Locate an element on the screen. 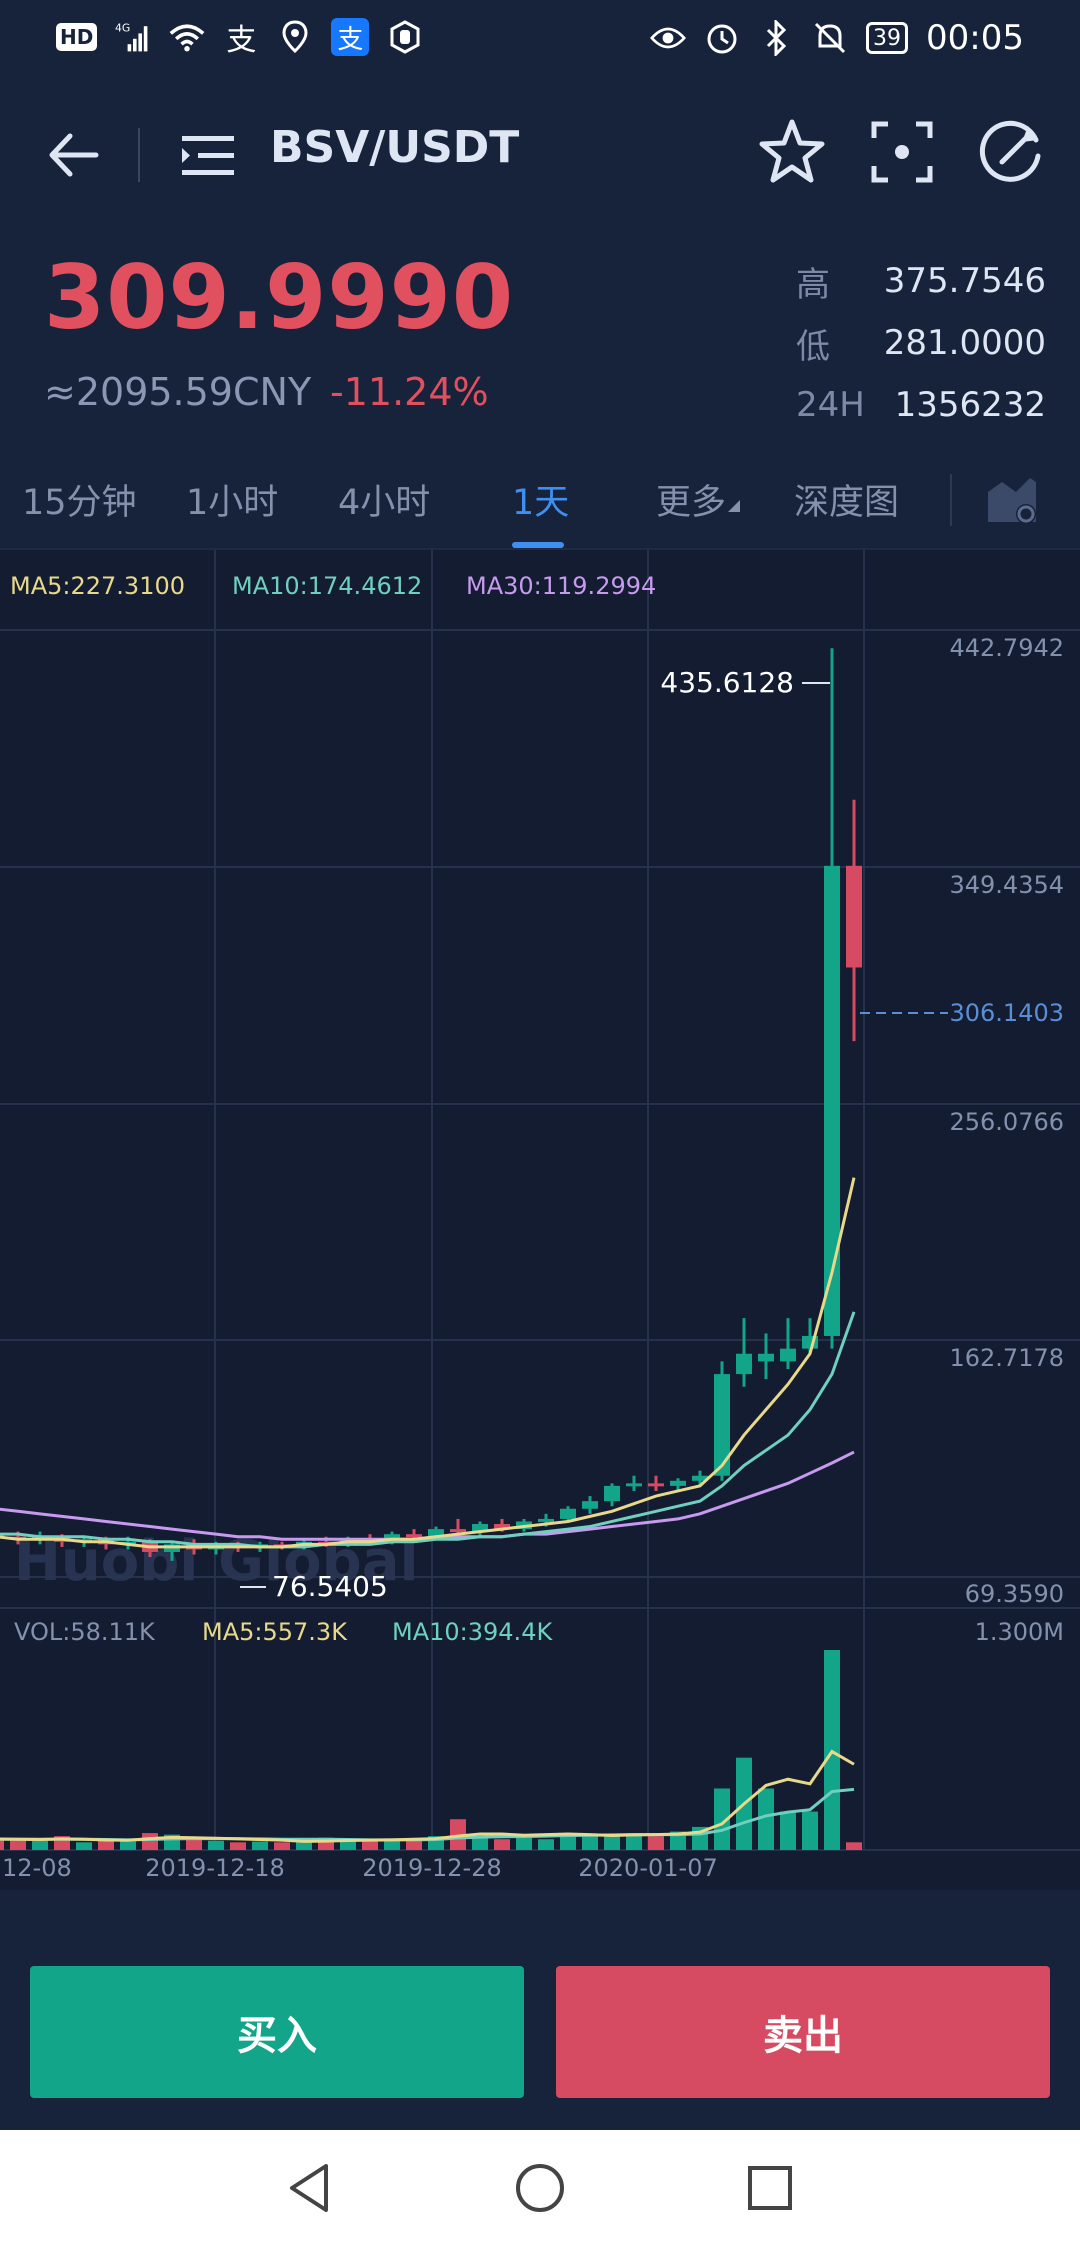  last-price: 309.9990 is located at coordinates (279, 297).